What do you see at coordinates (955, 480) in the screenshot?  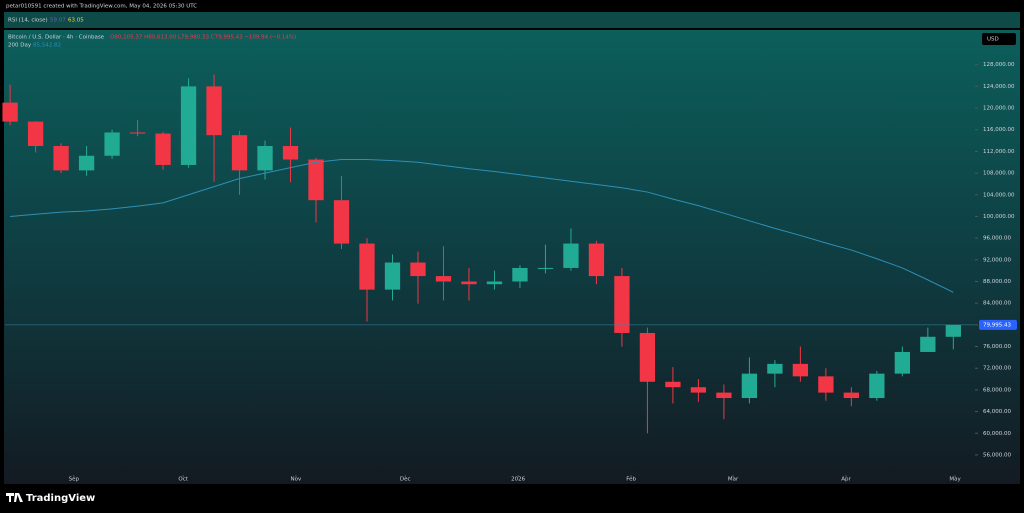 I see `x-tick-label: May` at bounding box center [955, 480].